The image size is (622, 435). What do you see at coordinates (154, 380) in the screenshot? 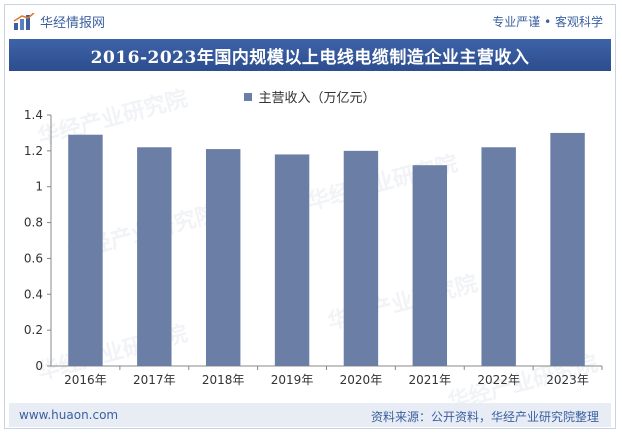
I see `x-tick-label: 2017年` at bounding box center [154, 380].